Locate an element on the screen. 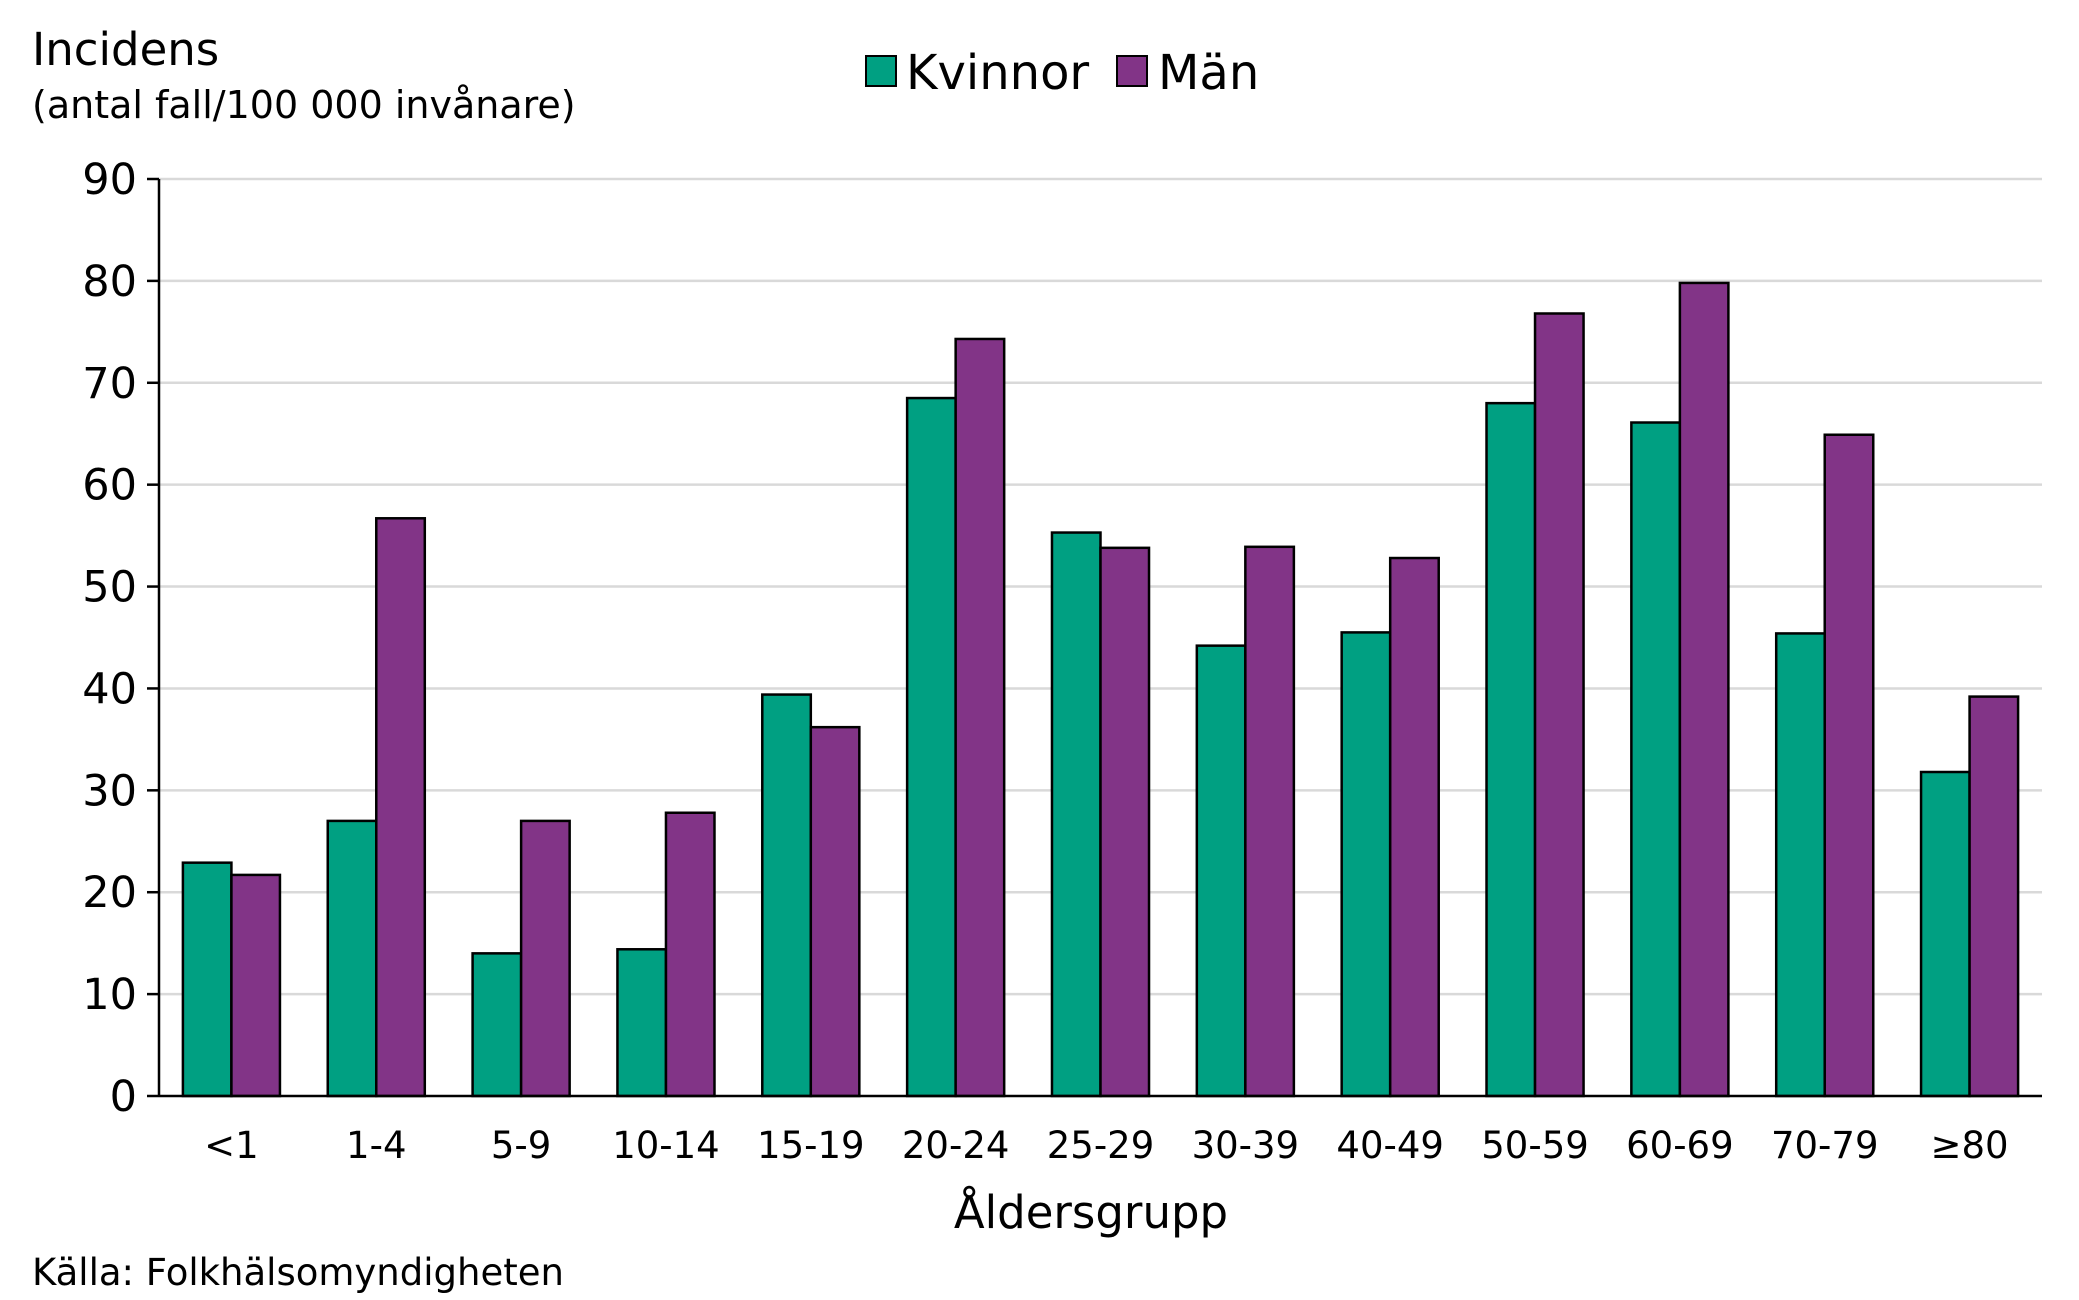  x-tick-label: 70-79 is located at coordinates (1825, 1145).